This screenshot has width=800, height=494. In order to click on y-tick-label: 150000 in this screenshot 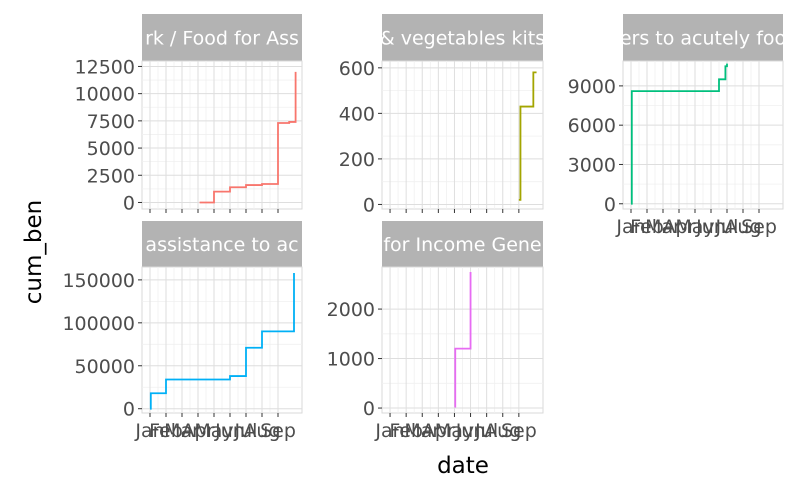, I will do `click(98, 281)`.